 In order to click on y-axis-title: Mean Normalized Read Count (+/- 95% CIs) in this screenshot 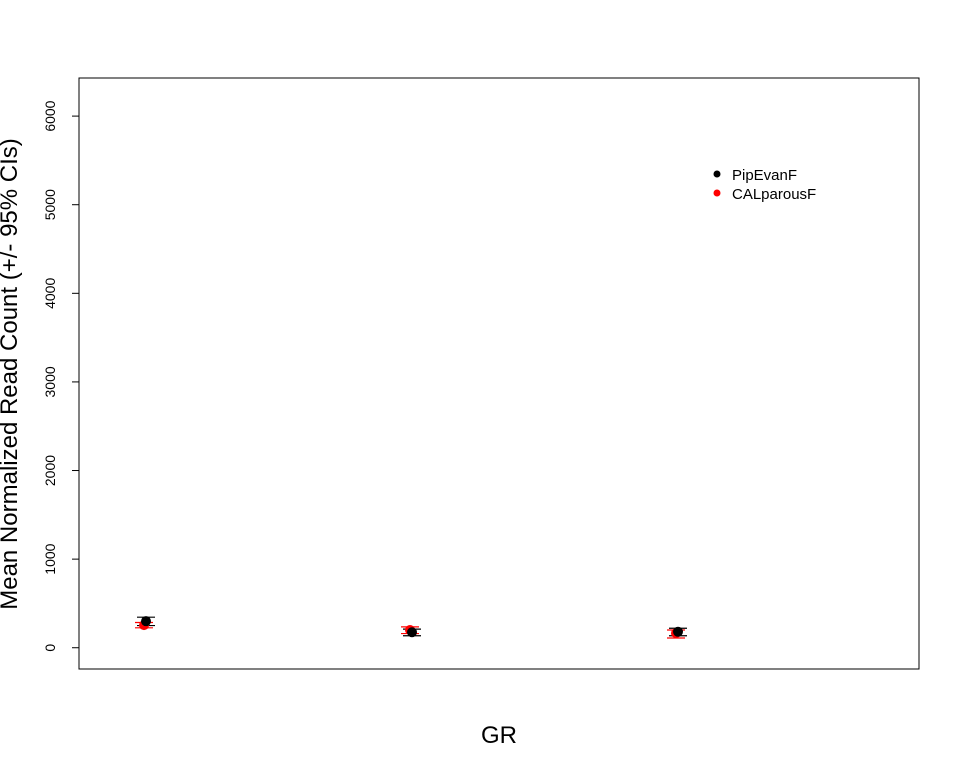, I will do `click(11, 374)`.